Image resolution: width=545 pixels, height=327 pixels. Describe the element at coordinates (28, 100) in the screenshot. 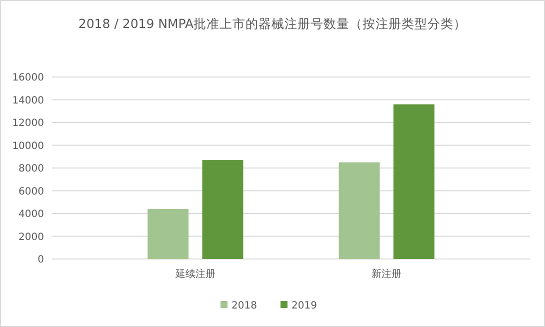

I see `y-tick-label: 14000` at that location.